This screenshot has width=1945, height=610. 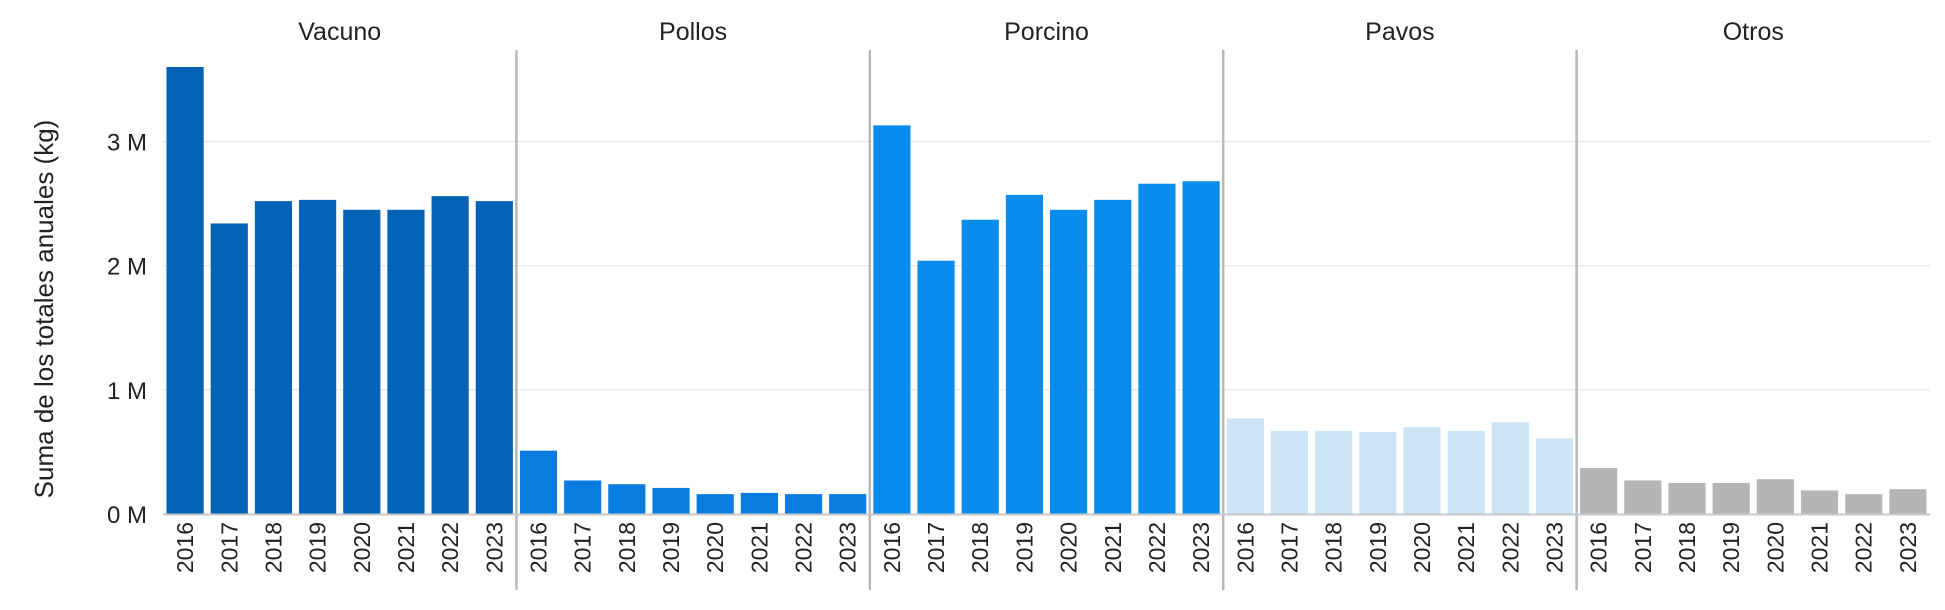 I want to click on panel-title: Pavos, so click(x=1399, y=32).